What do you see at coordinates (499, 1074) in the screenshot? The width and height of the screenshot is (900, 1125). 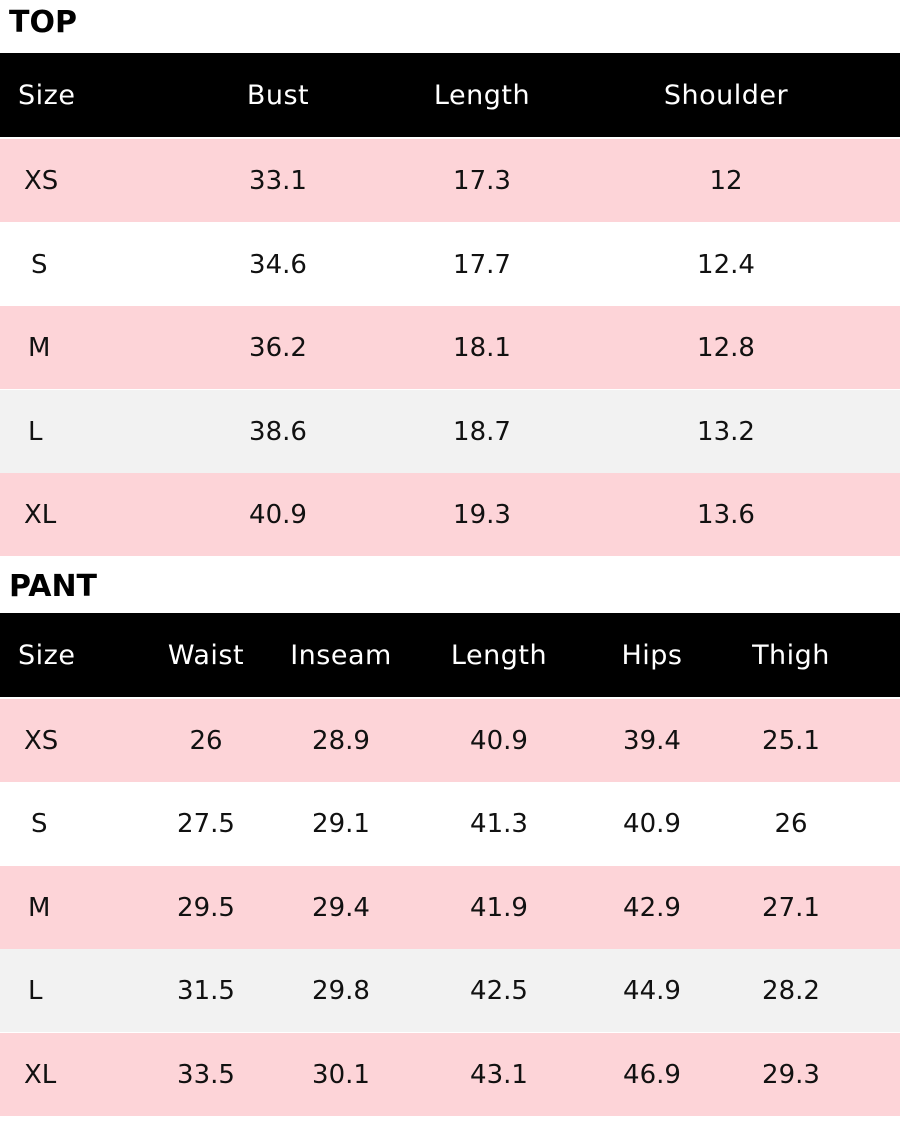 I see `pant-cell-length: 43.1` at bounding box center [499, 1074].